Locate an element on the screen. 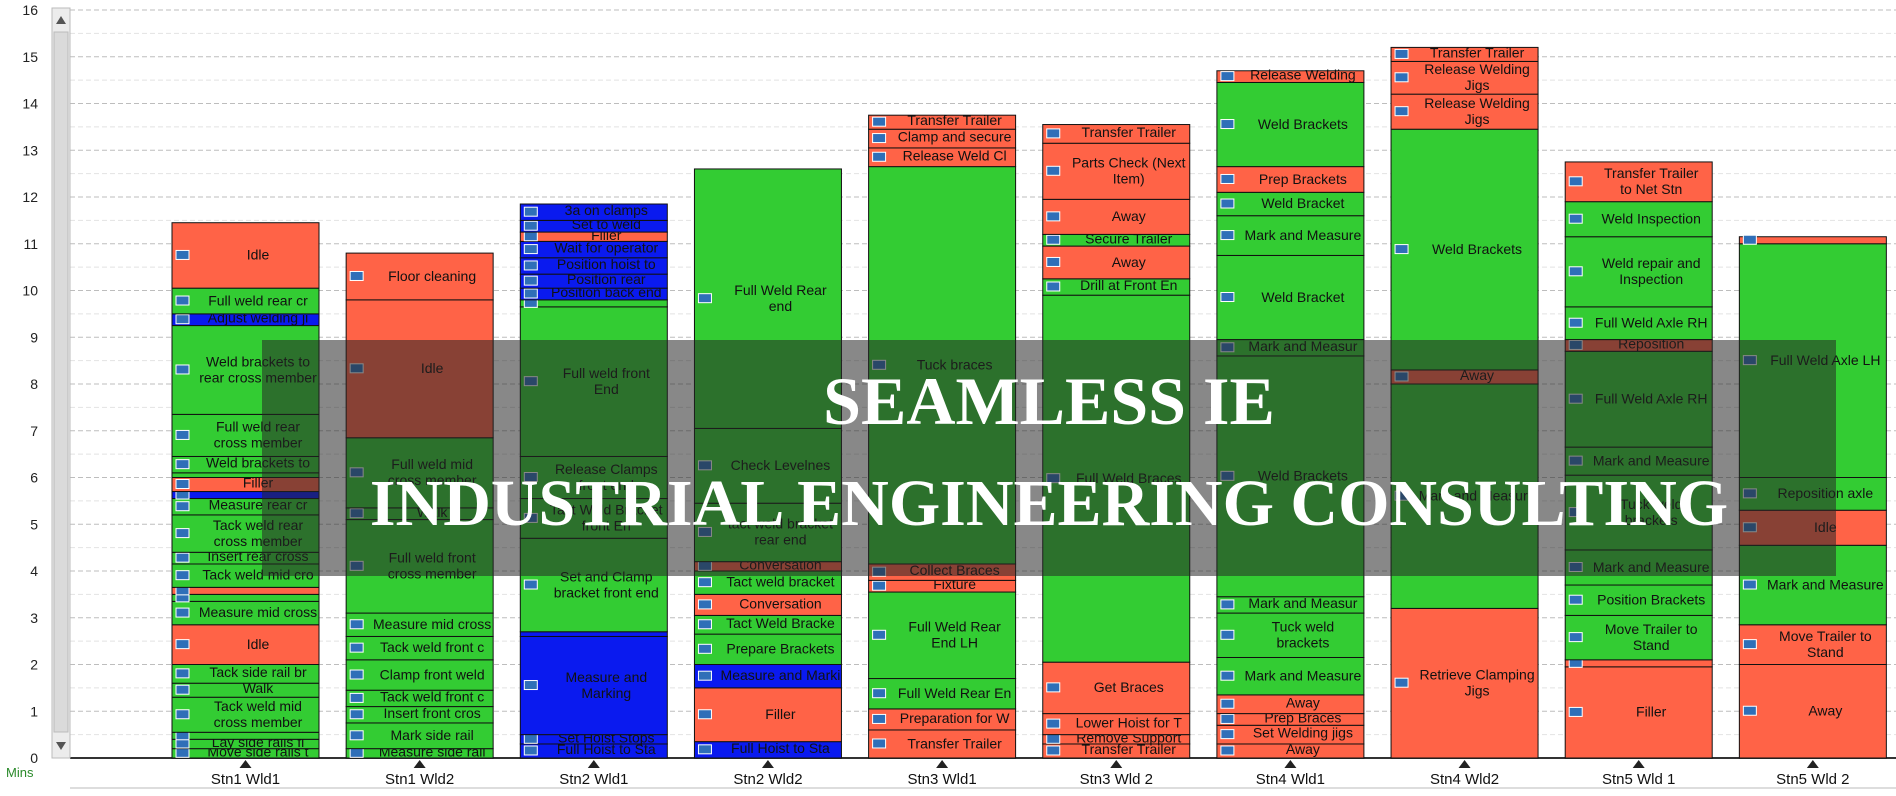 Image resolution: width=1896 pixels, height=796 pixels. scroll-up-arrow-icon is located at coordinates (61, 20).